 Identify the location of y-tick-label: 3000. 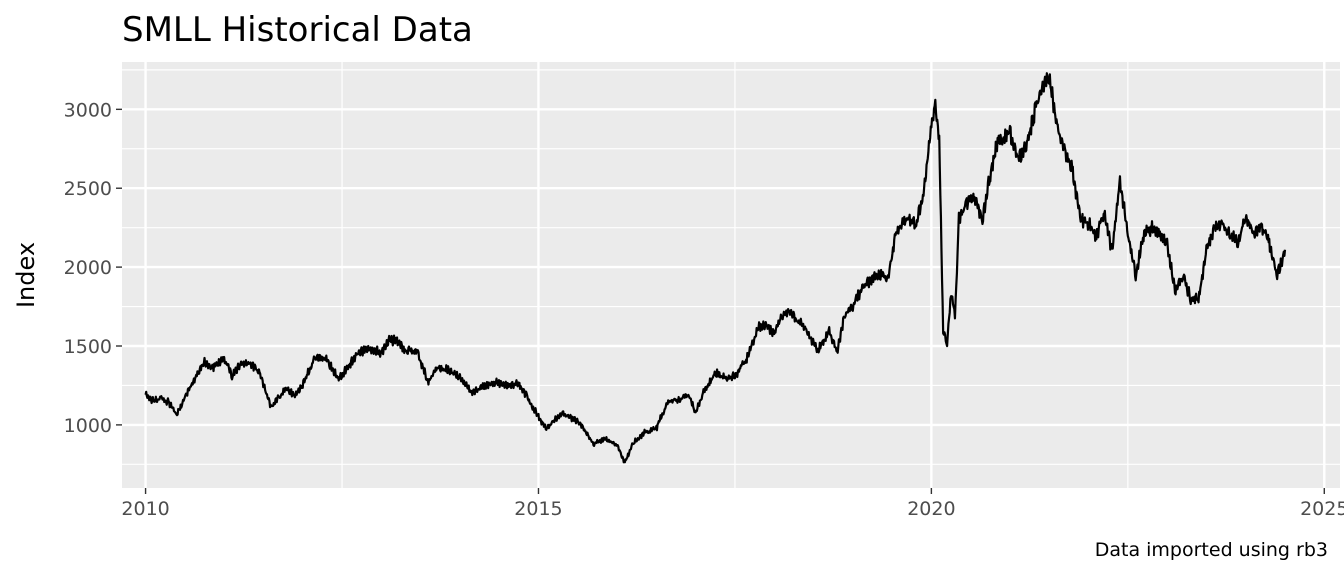
(88, 110).